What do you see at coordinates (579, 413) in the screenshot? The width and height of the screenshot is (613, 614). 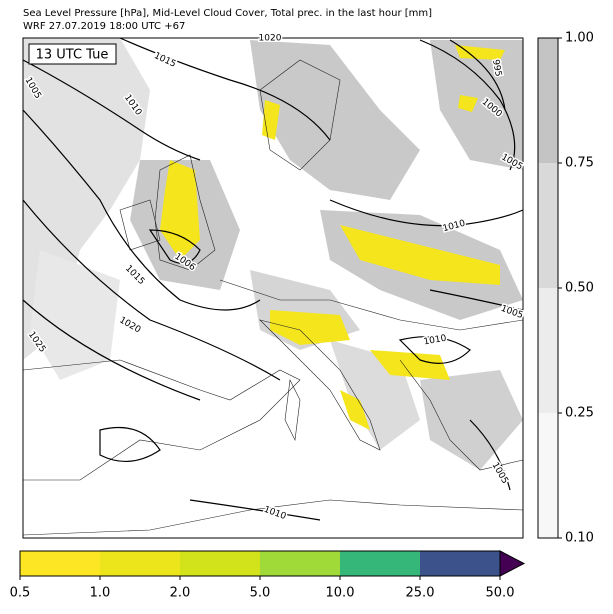 I see `colorbar-tick-label: 0.25` at bounding box center [579, 413].